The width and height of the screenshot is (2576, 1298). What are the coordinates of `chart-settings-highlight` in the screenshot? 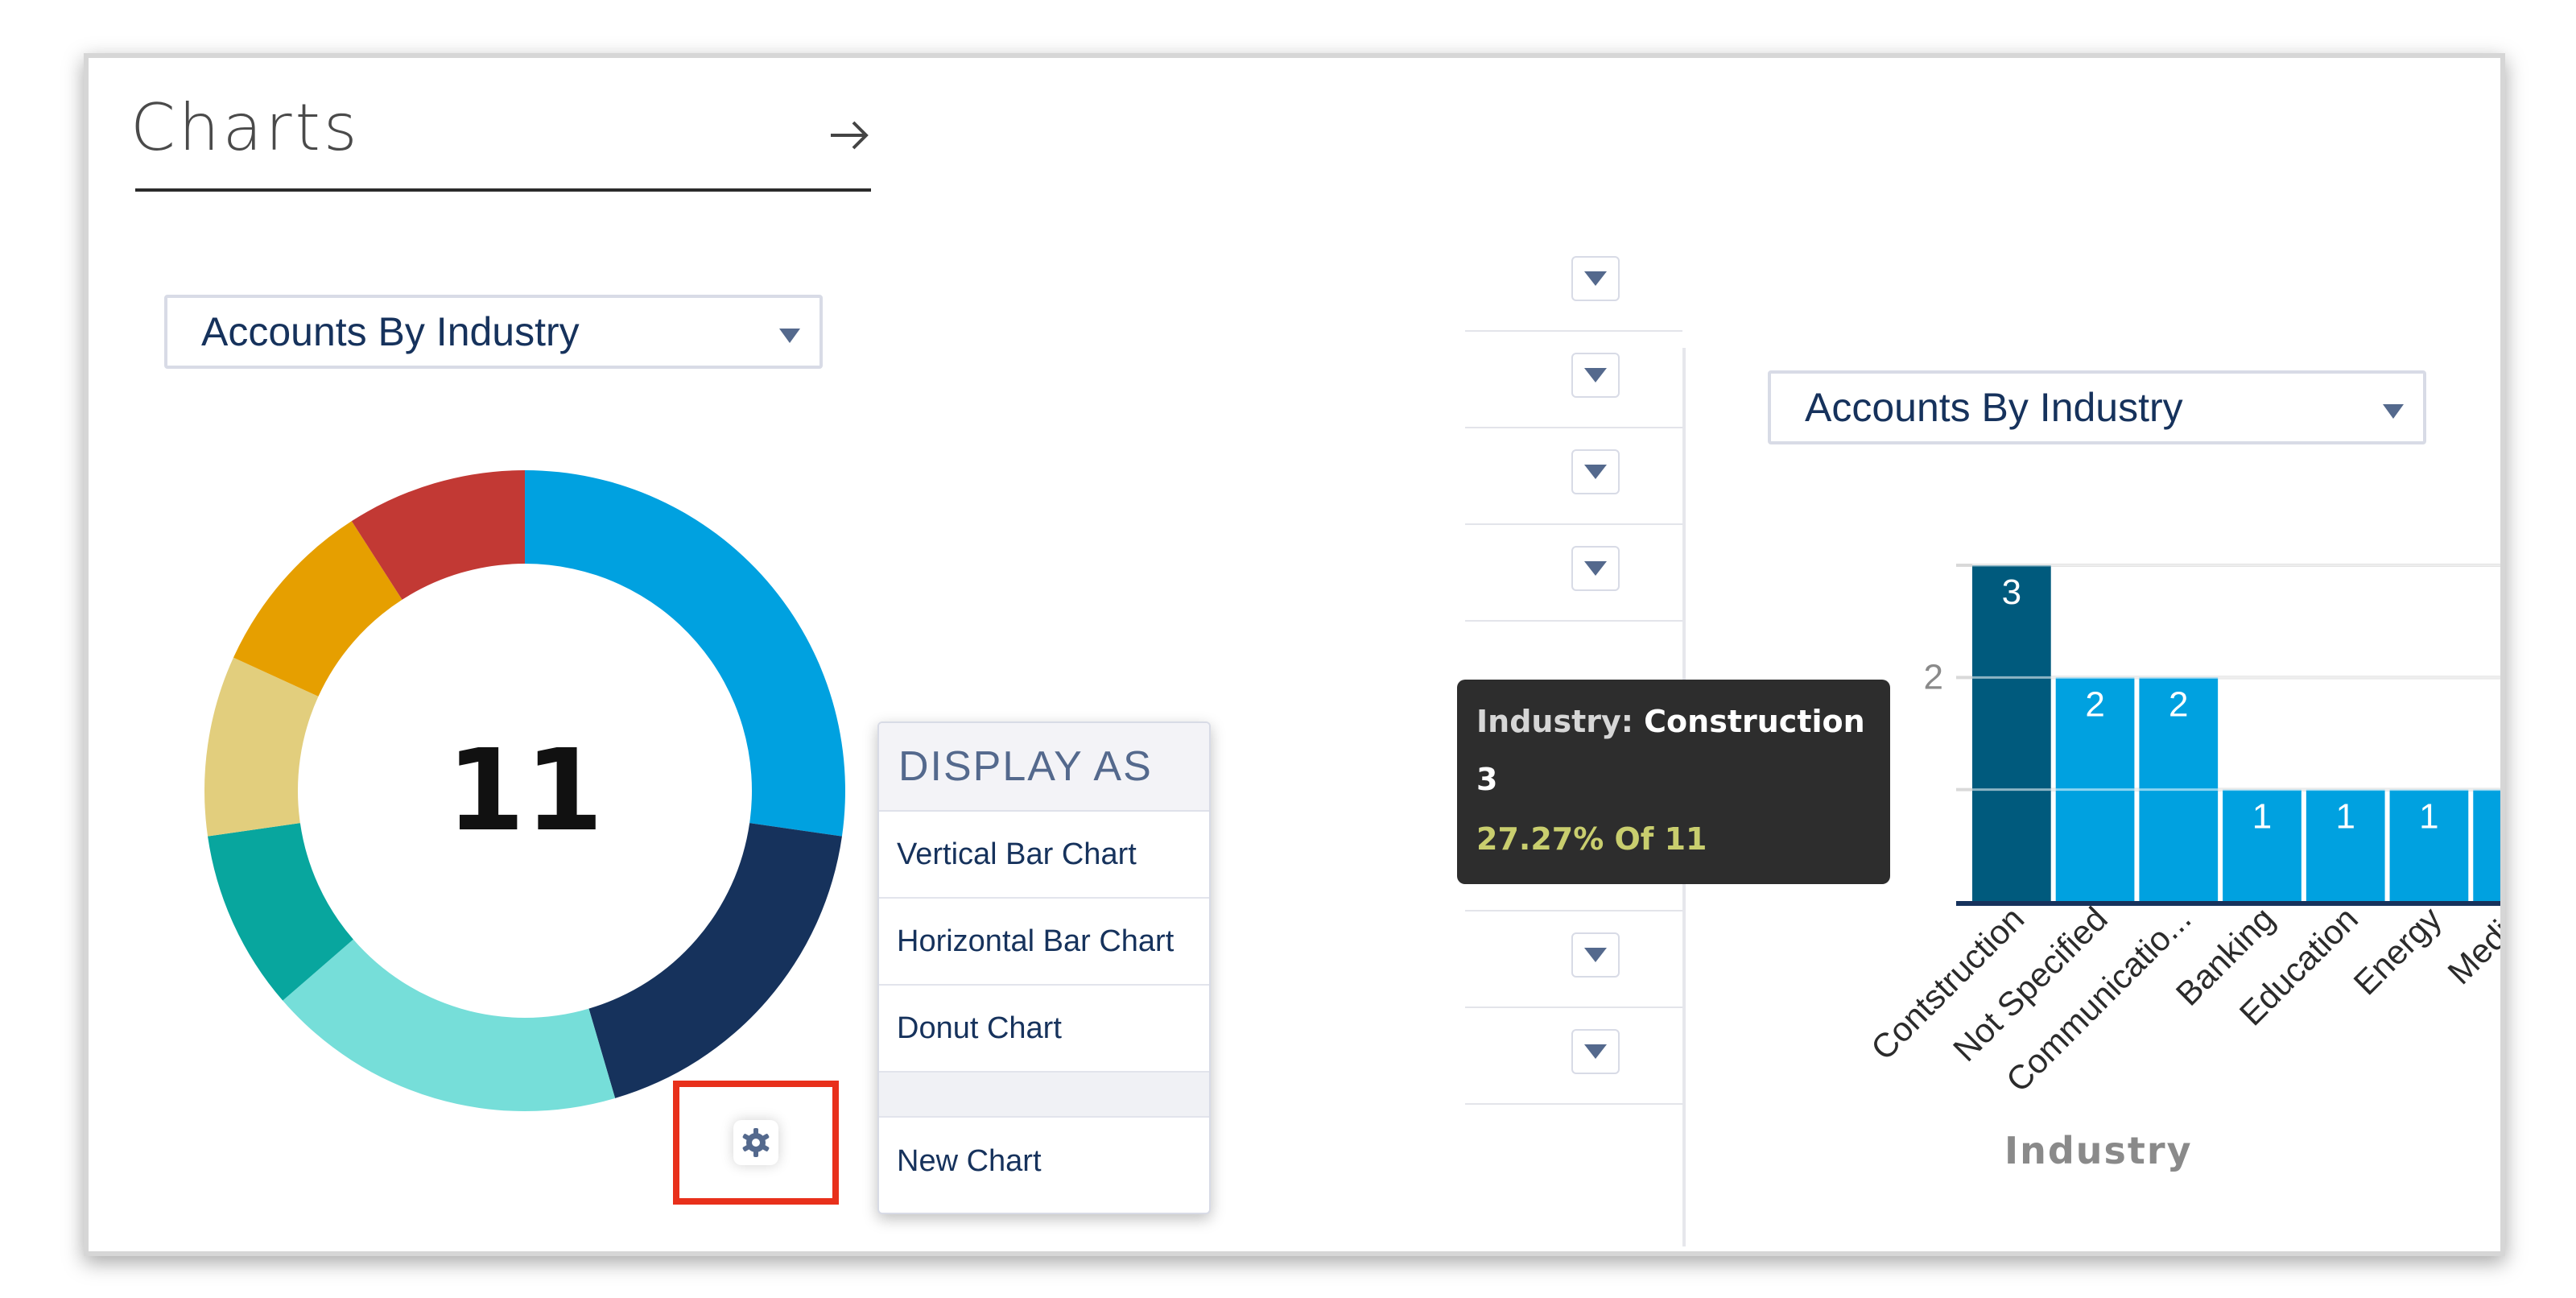 It's located at (756, 1143).